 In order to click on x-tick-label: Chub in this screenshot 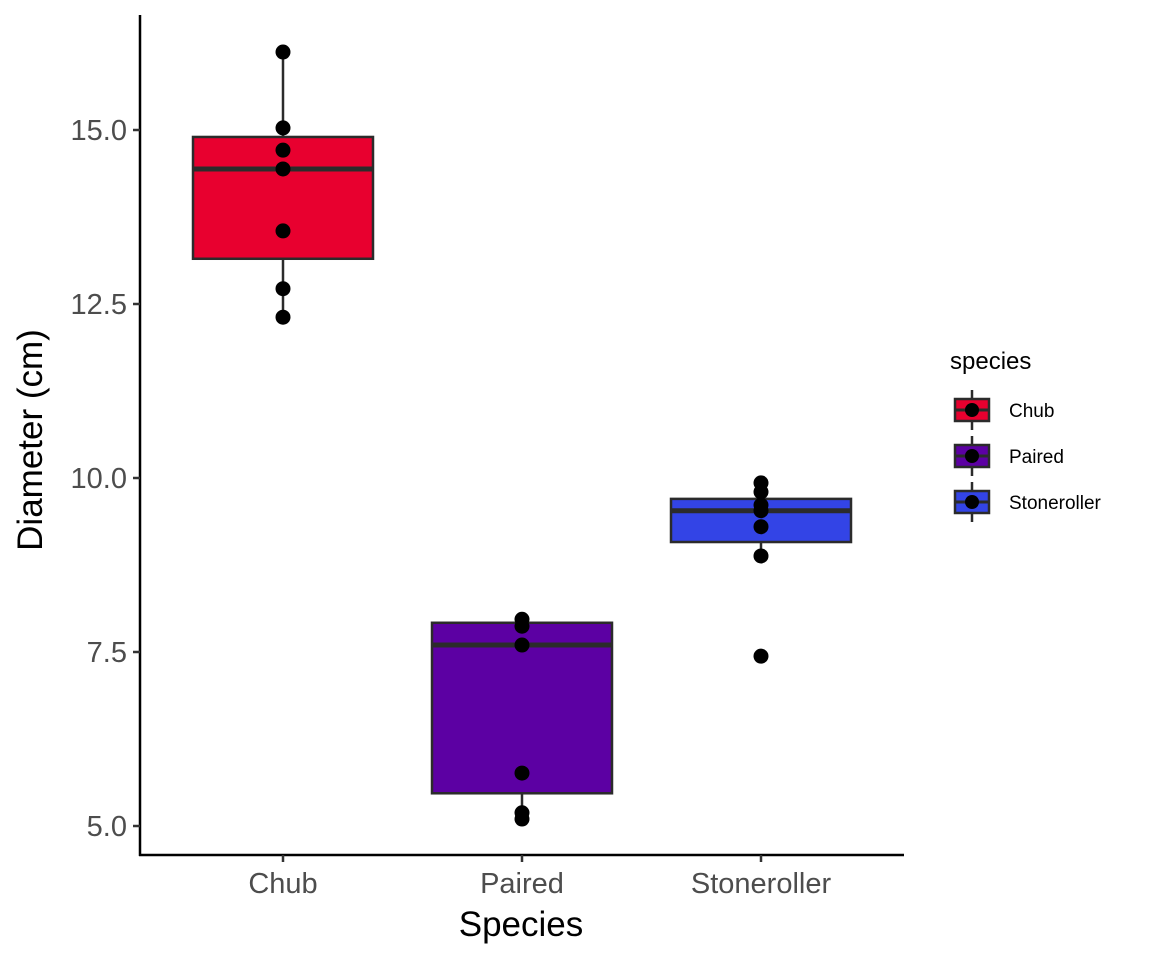, I will do `click(282, 884)`.